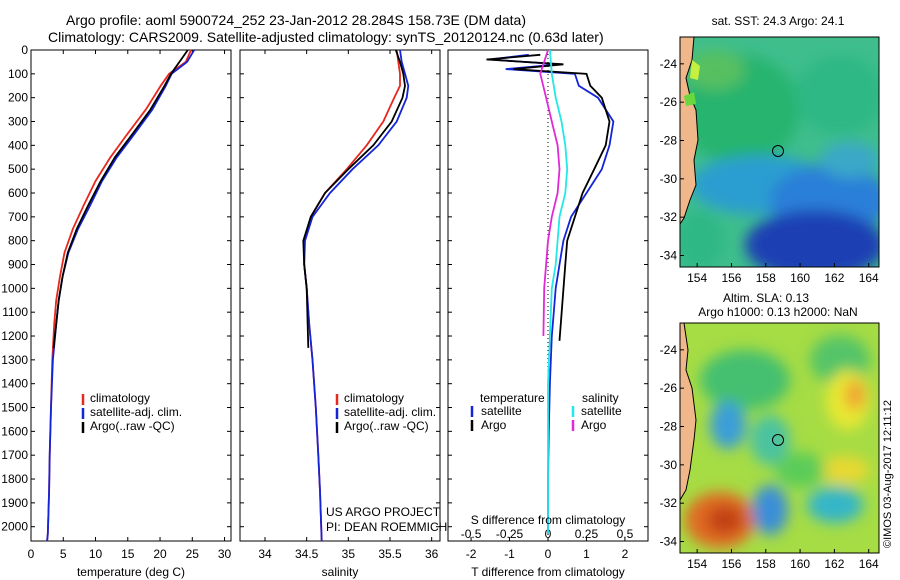 Image resolution: width=900 pixels, height=580 pixels. What do you see at coordinates (777, 312) in the screenshot?
I see `sla-map-title-line2: Argo h1000: 0.13 h2000: NaN` at bounding box center [777, 312].